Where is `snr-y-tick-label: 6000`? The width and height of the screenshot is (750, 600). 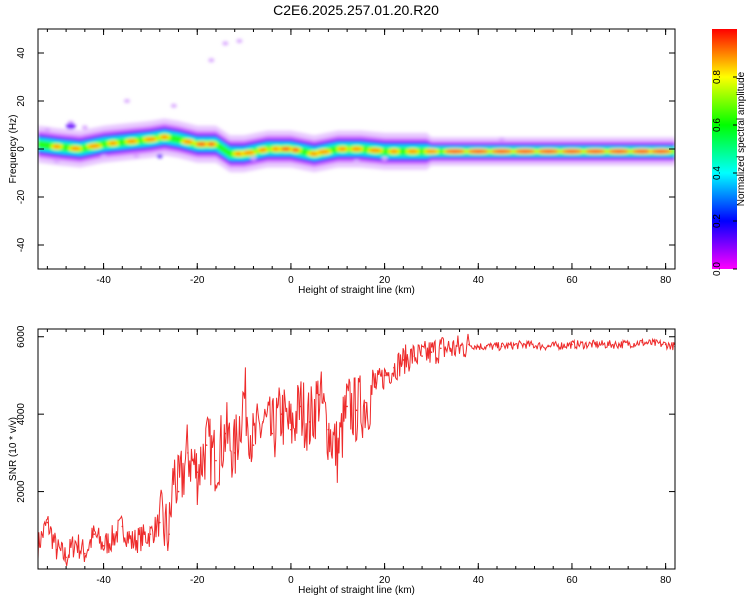
snr-y-tick-label: 6000 is located at coordinates (21, 336).